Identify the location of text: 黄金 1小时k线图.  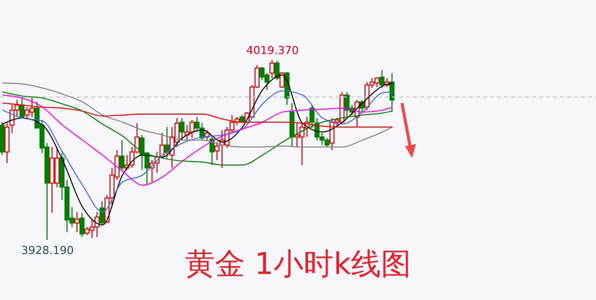
(298, 264).